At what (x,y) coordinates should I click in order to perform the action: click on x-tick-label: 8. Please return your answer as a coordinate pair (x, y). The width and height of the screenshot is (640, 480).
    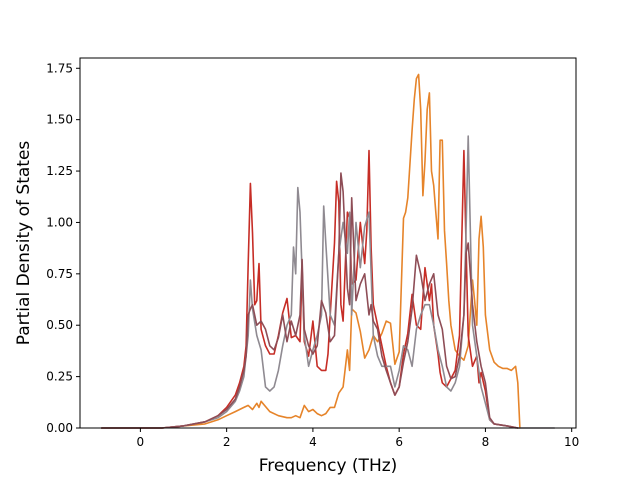
    Looking at the image, I should click on (486, 442).